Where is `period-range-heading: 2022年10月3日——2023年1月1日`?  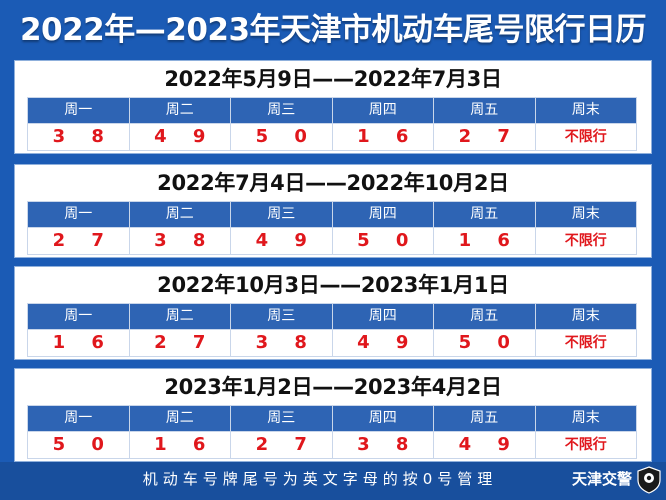 period-range-heading: 2022年10月3日——2023年1月1日 is located at coordinates (333, 285).